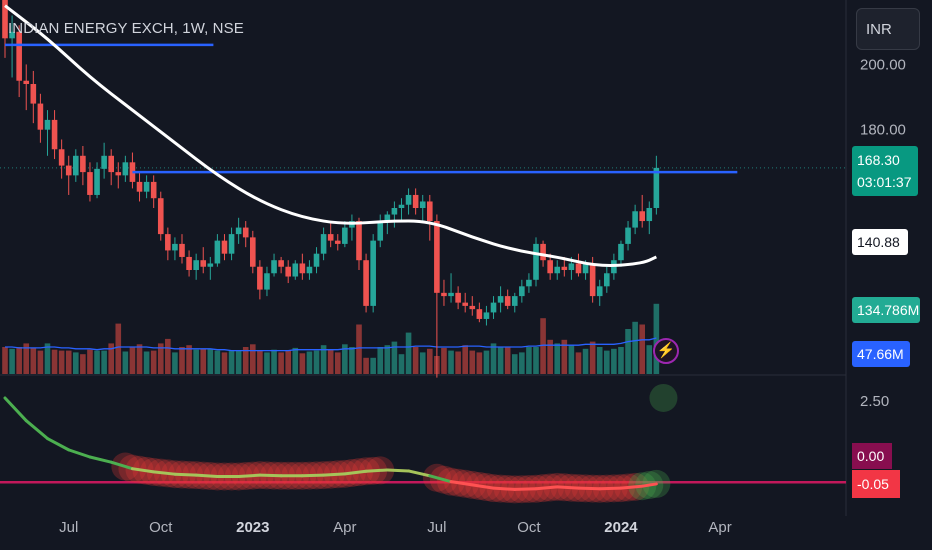  I want to click on time-tick-label: Oct, so click(529, 527).